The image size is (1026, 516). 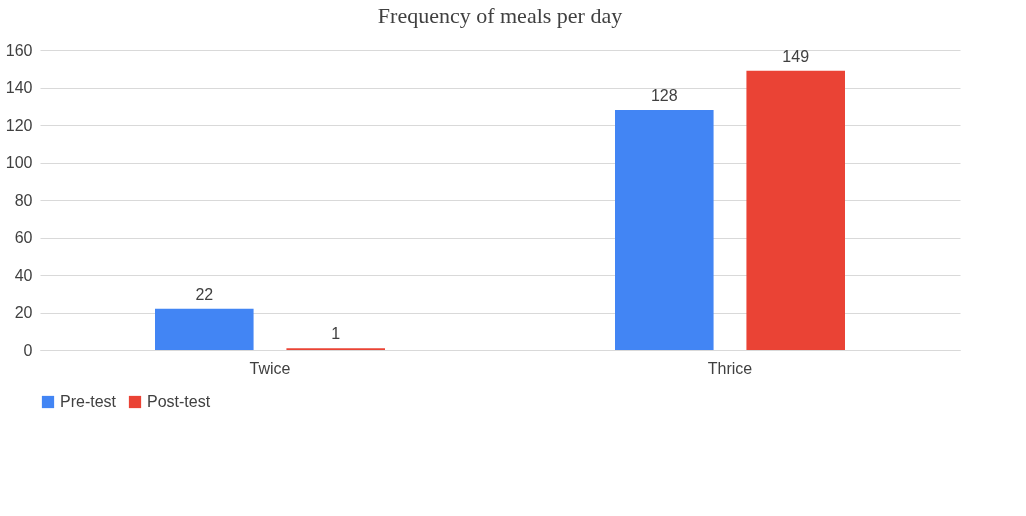 What do you see at coordinates (204, 294) in the screenshot?
I see `data-label: 22` at bounding box center [204, 294].